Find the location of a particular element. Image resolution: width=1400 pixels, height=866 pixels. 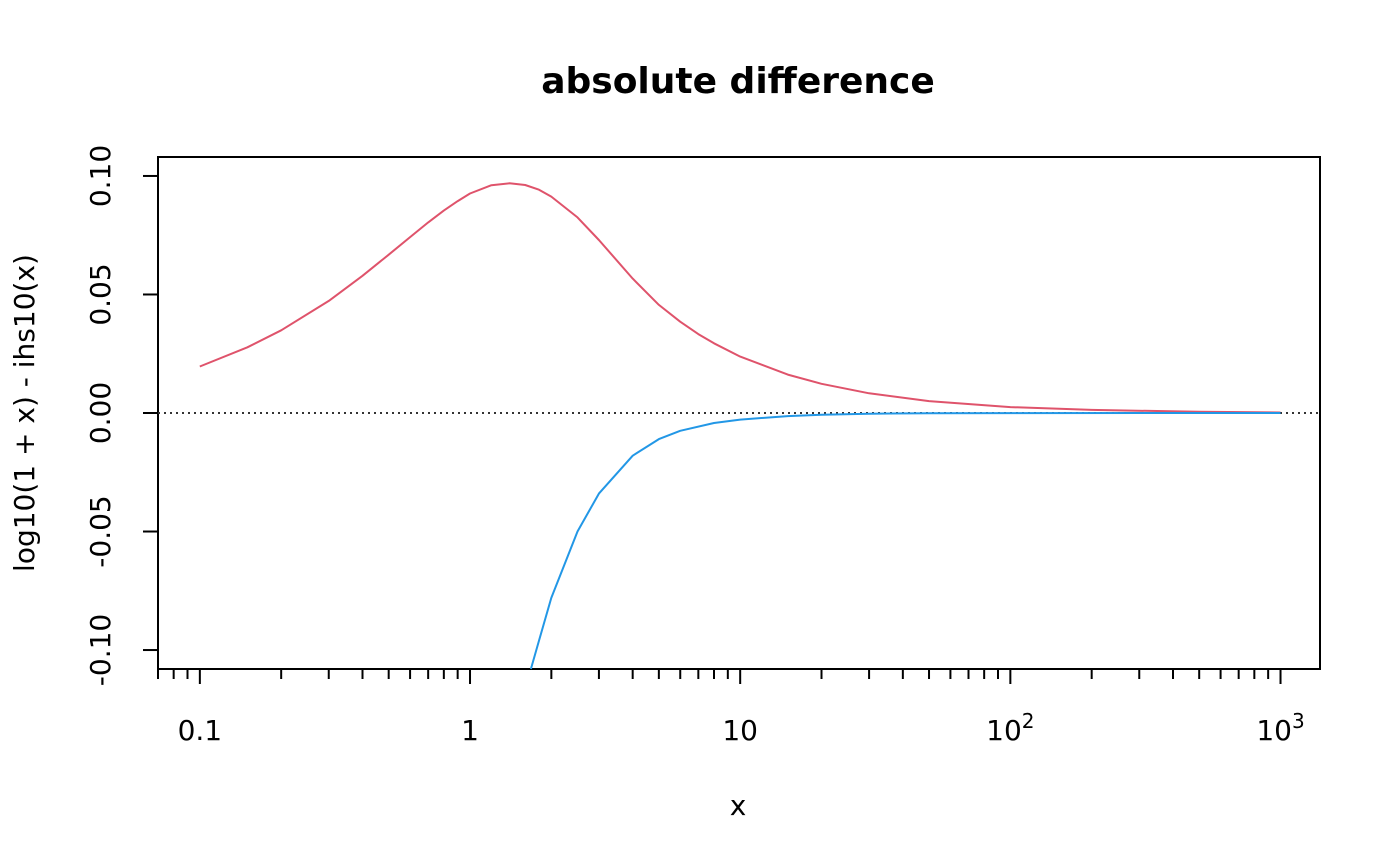

y-tick-label: 0.10 is located at coordinates (100, 176).